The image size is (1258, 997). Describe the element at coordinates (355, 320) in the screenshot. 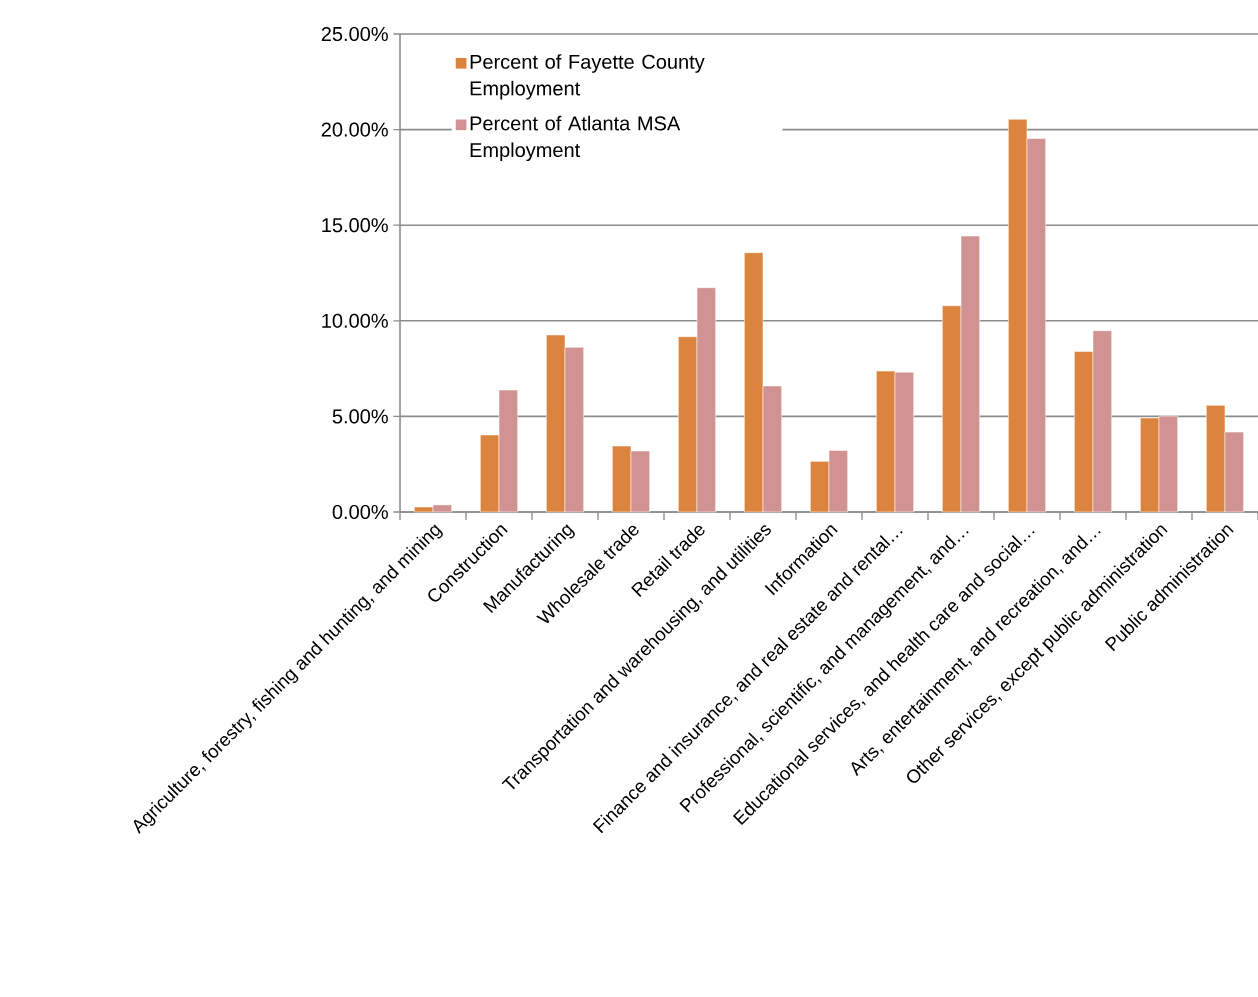

I see `y-tick-label: 10.00%` at that location.